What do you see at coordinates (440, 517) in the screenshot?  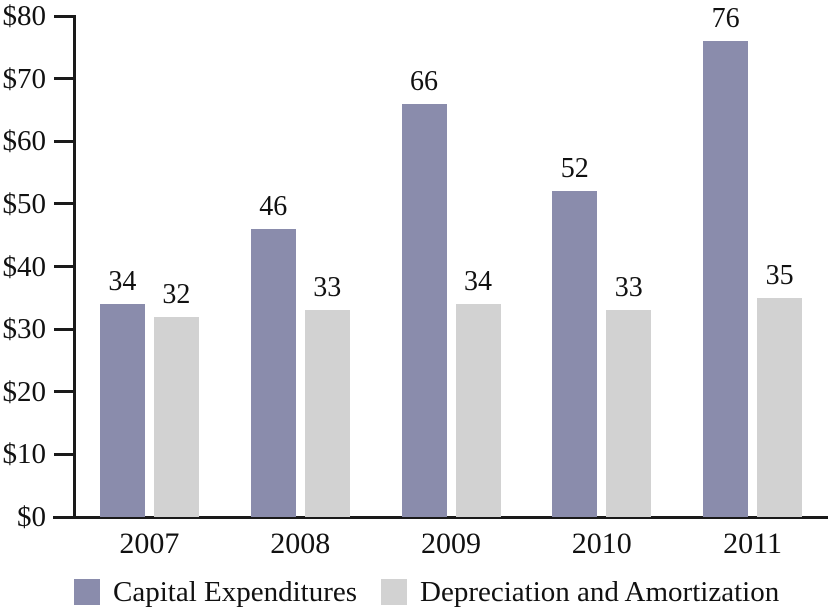 I see `x-axis-line` at bounding box center [440, 517].